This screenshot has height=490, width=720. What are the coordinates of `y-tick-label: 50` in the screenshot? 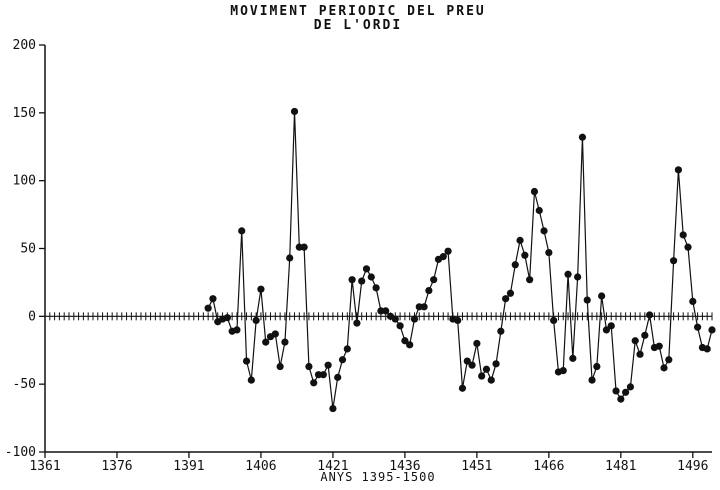 It's located at (28, 249).